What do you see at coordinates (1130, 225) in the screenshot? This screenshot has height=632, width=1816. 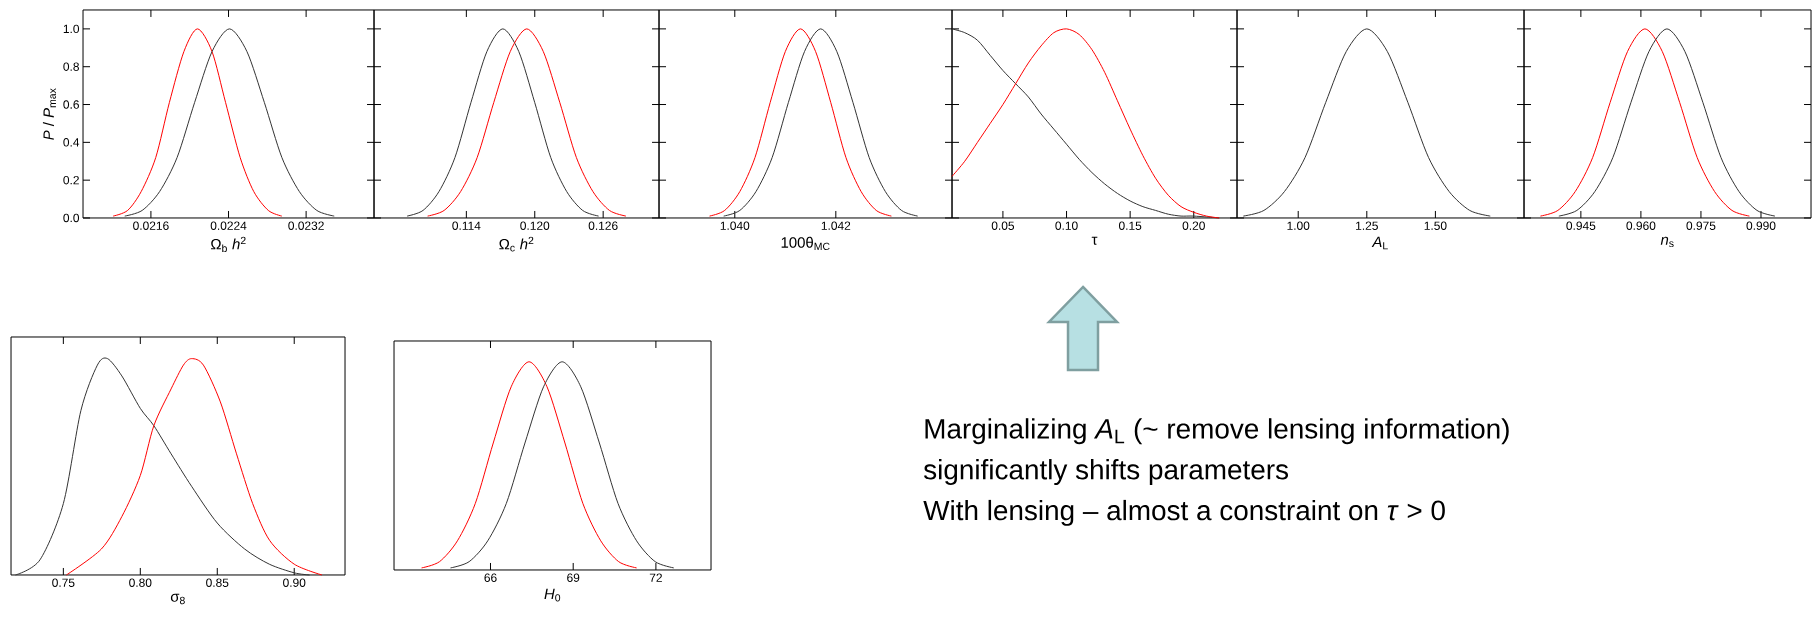 I see `x-tick-label: 0.15` at bounding box center [1130, 225].